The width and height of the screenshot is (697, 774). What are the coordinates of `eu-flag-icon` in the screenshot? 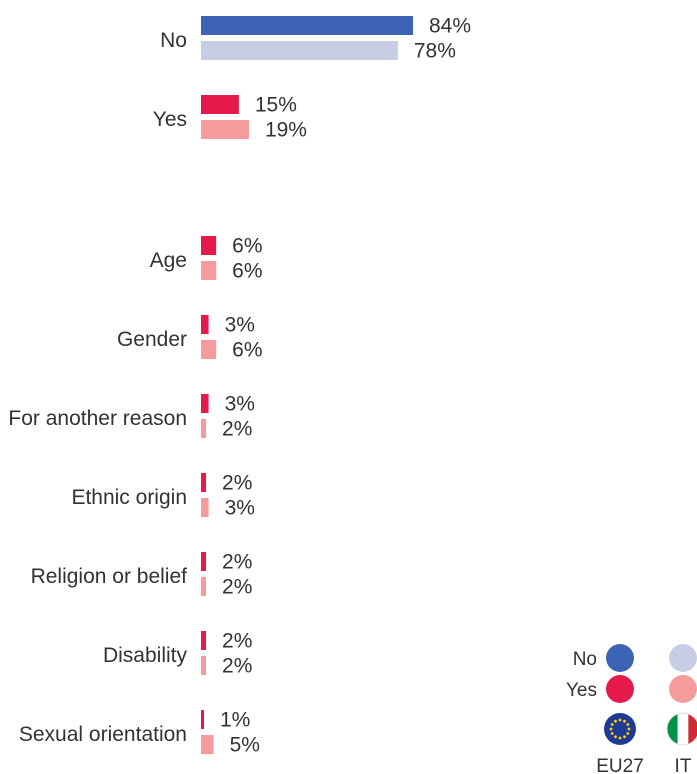 It's located at (620, 729).